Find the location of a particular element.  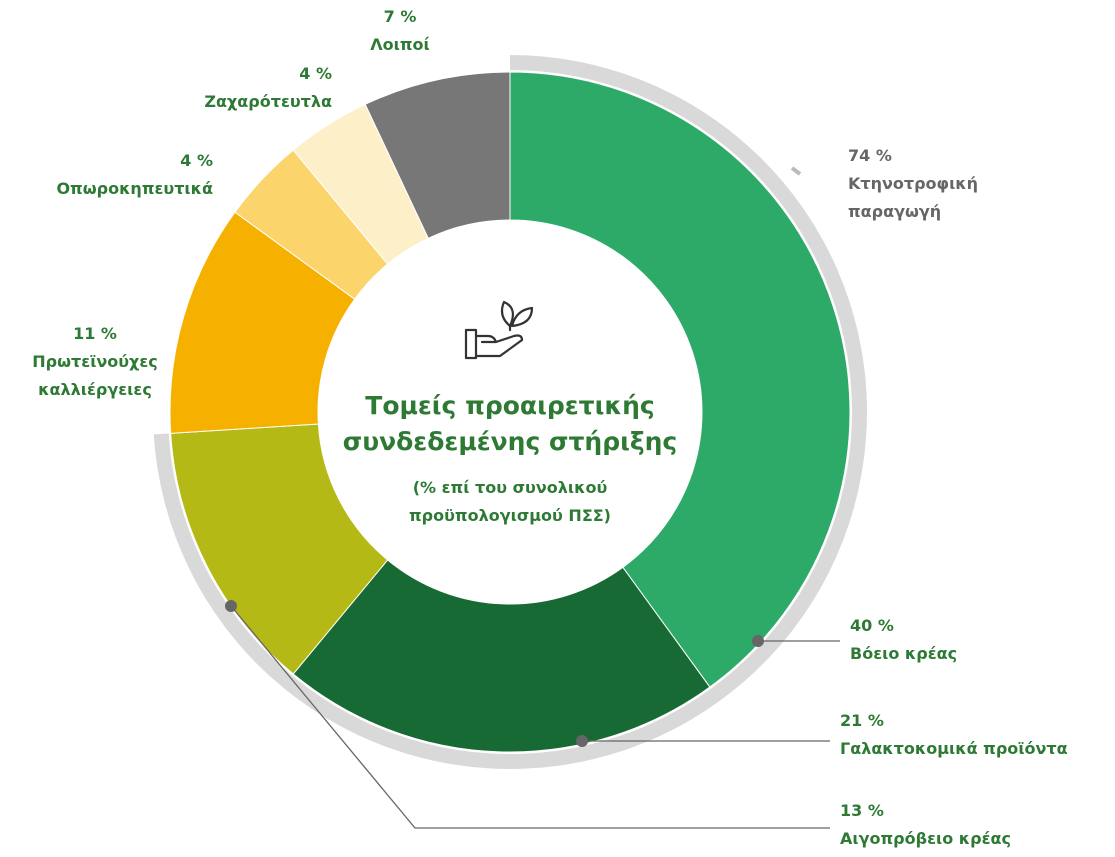

segment-label: 4 % Ζαχαρότευτλα is located at coordinates (216, 88).